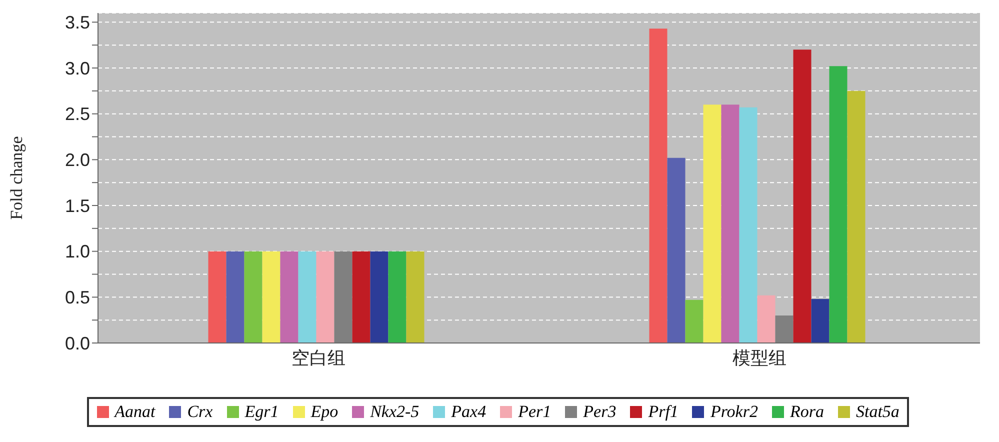  What do you see at coordinates (662, 412) in the screenshot?
I see `legend-label: Prf1` at bounding box center [662, 412].